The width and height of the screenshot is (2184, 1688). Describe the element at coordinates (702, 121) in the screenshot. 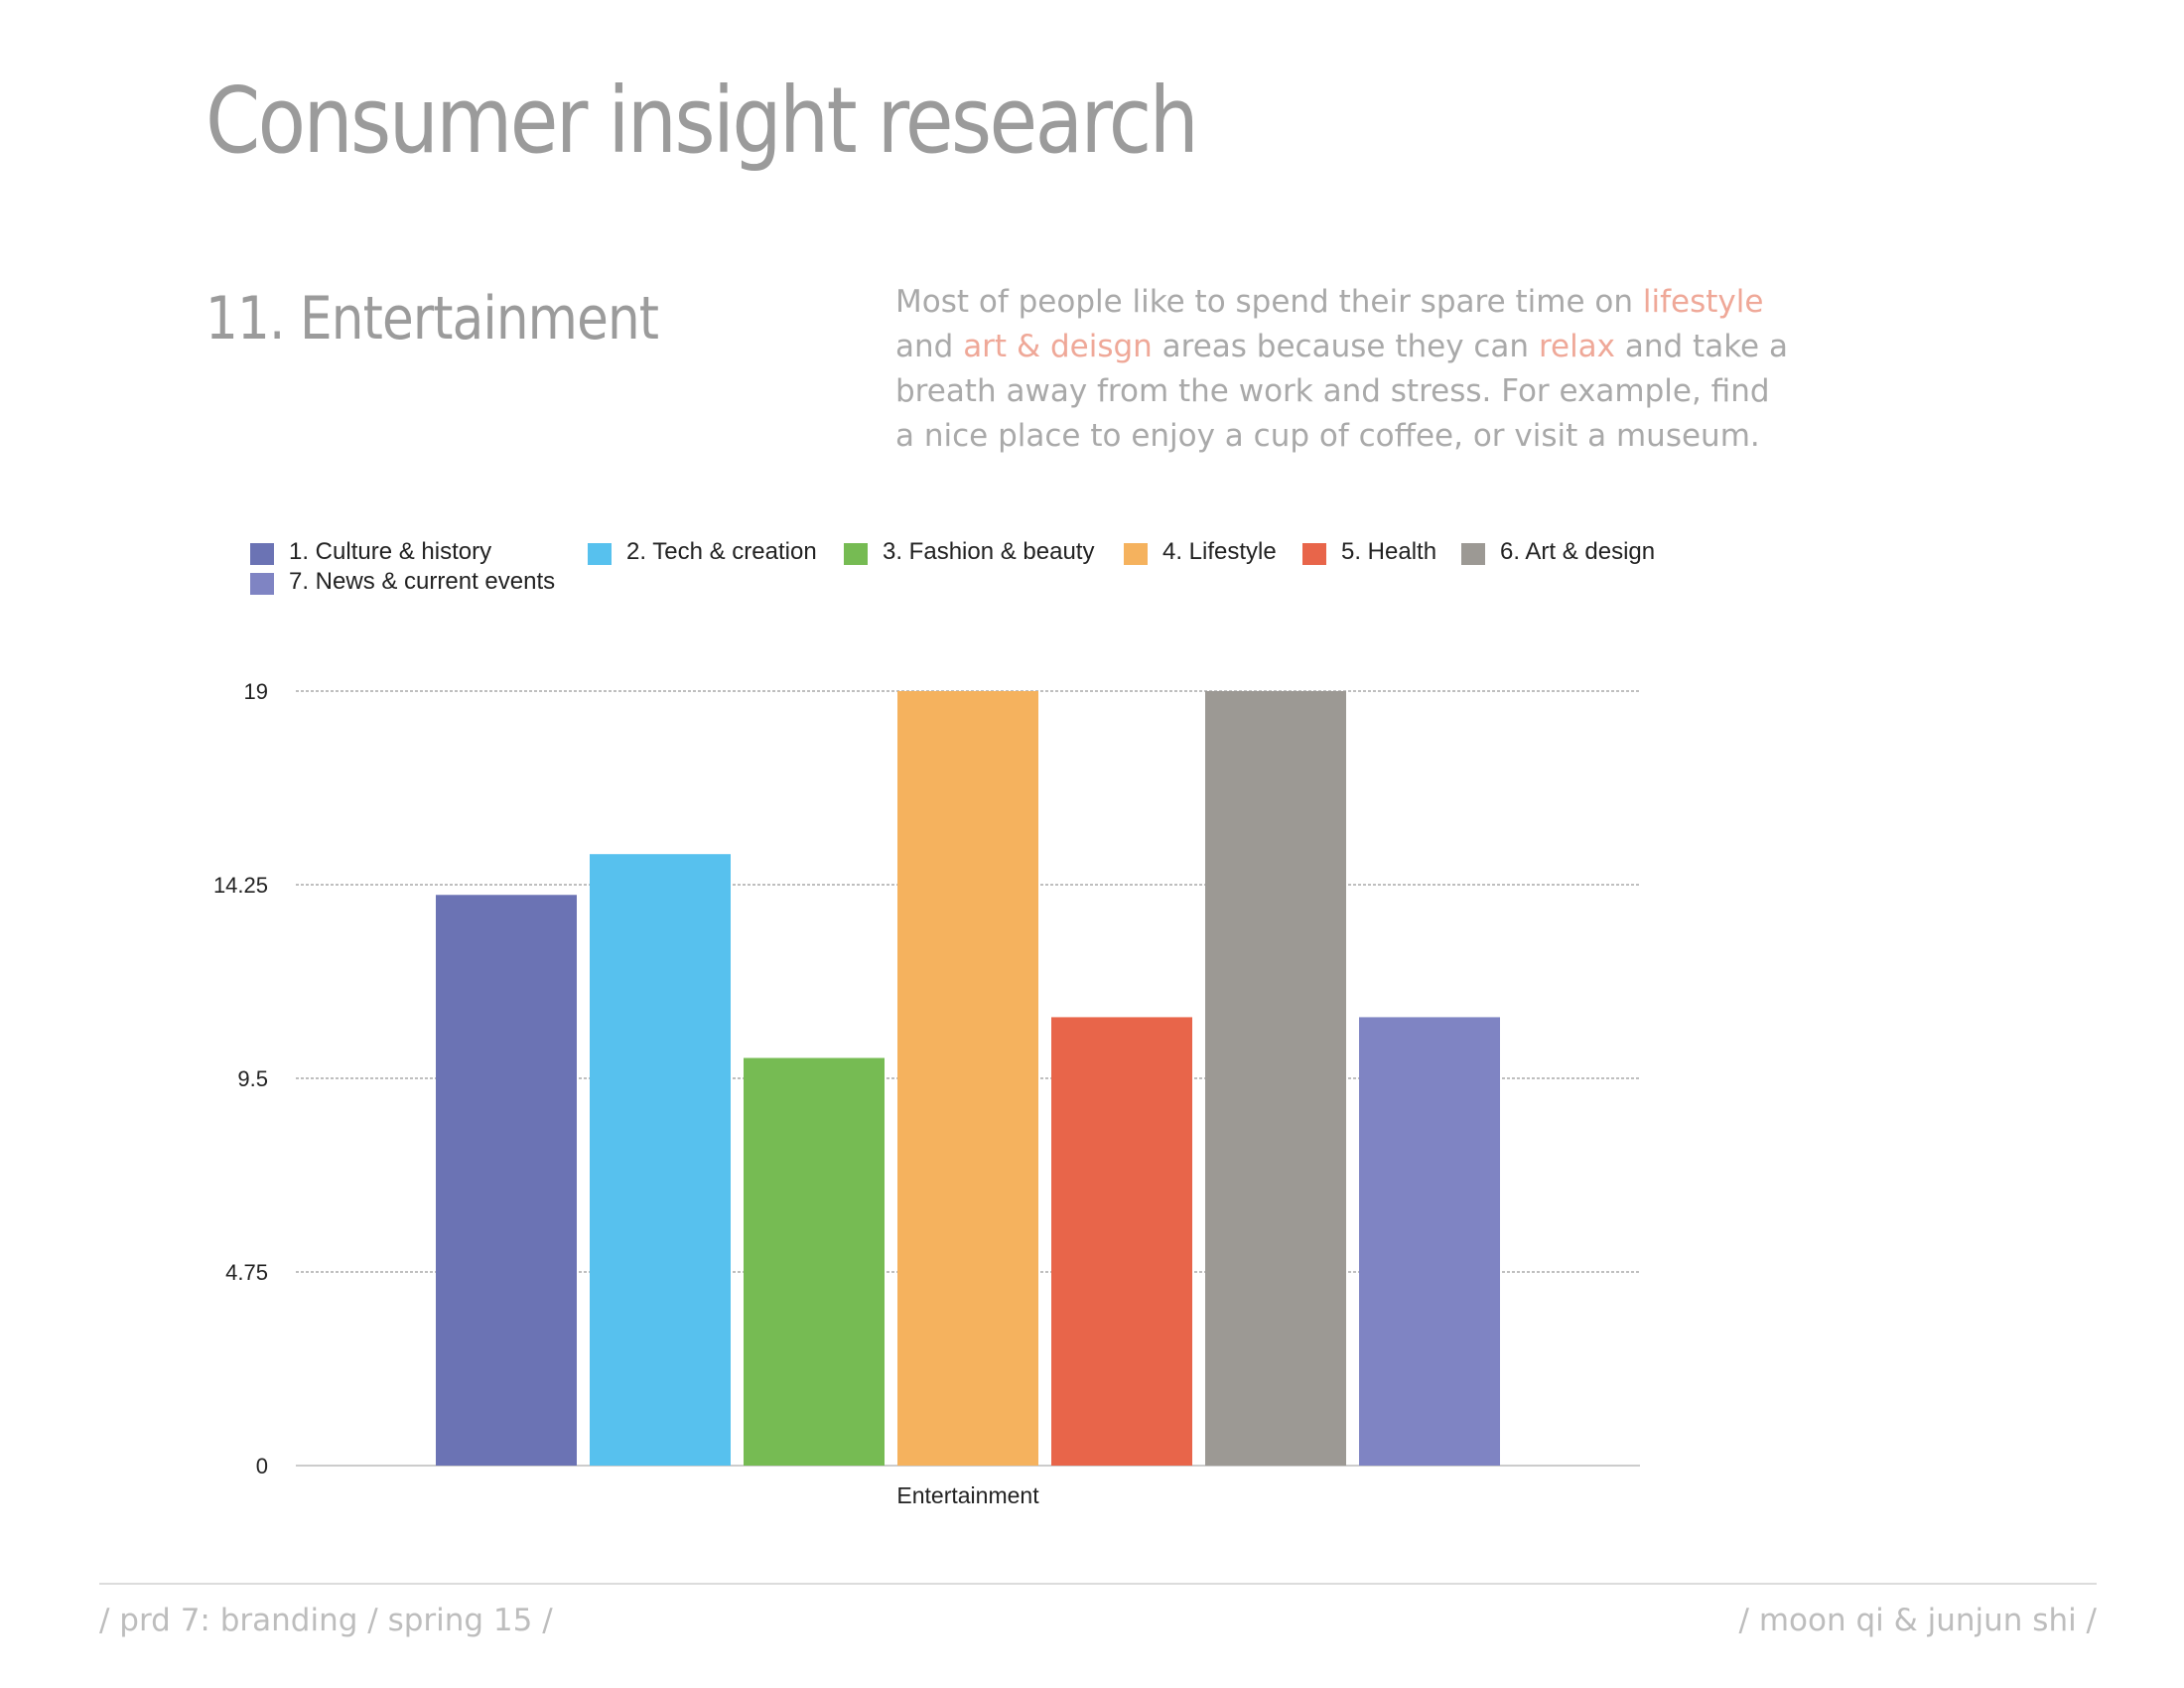

I see `page-title: Consumer insight research` at that location.